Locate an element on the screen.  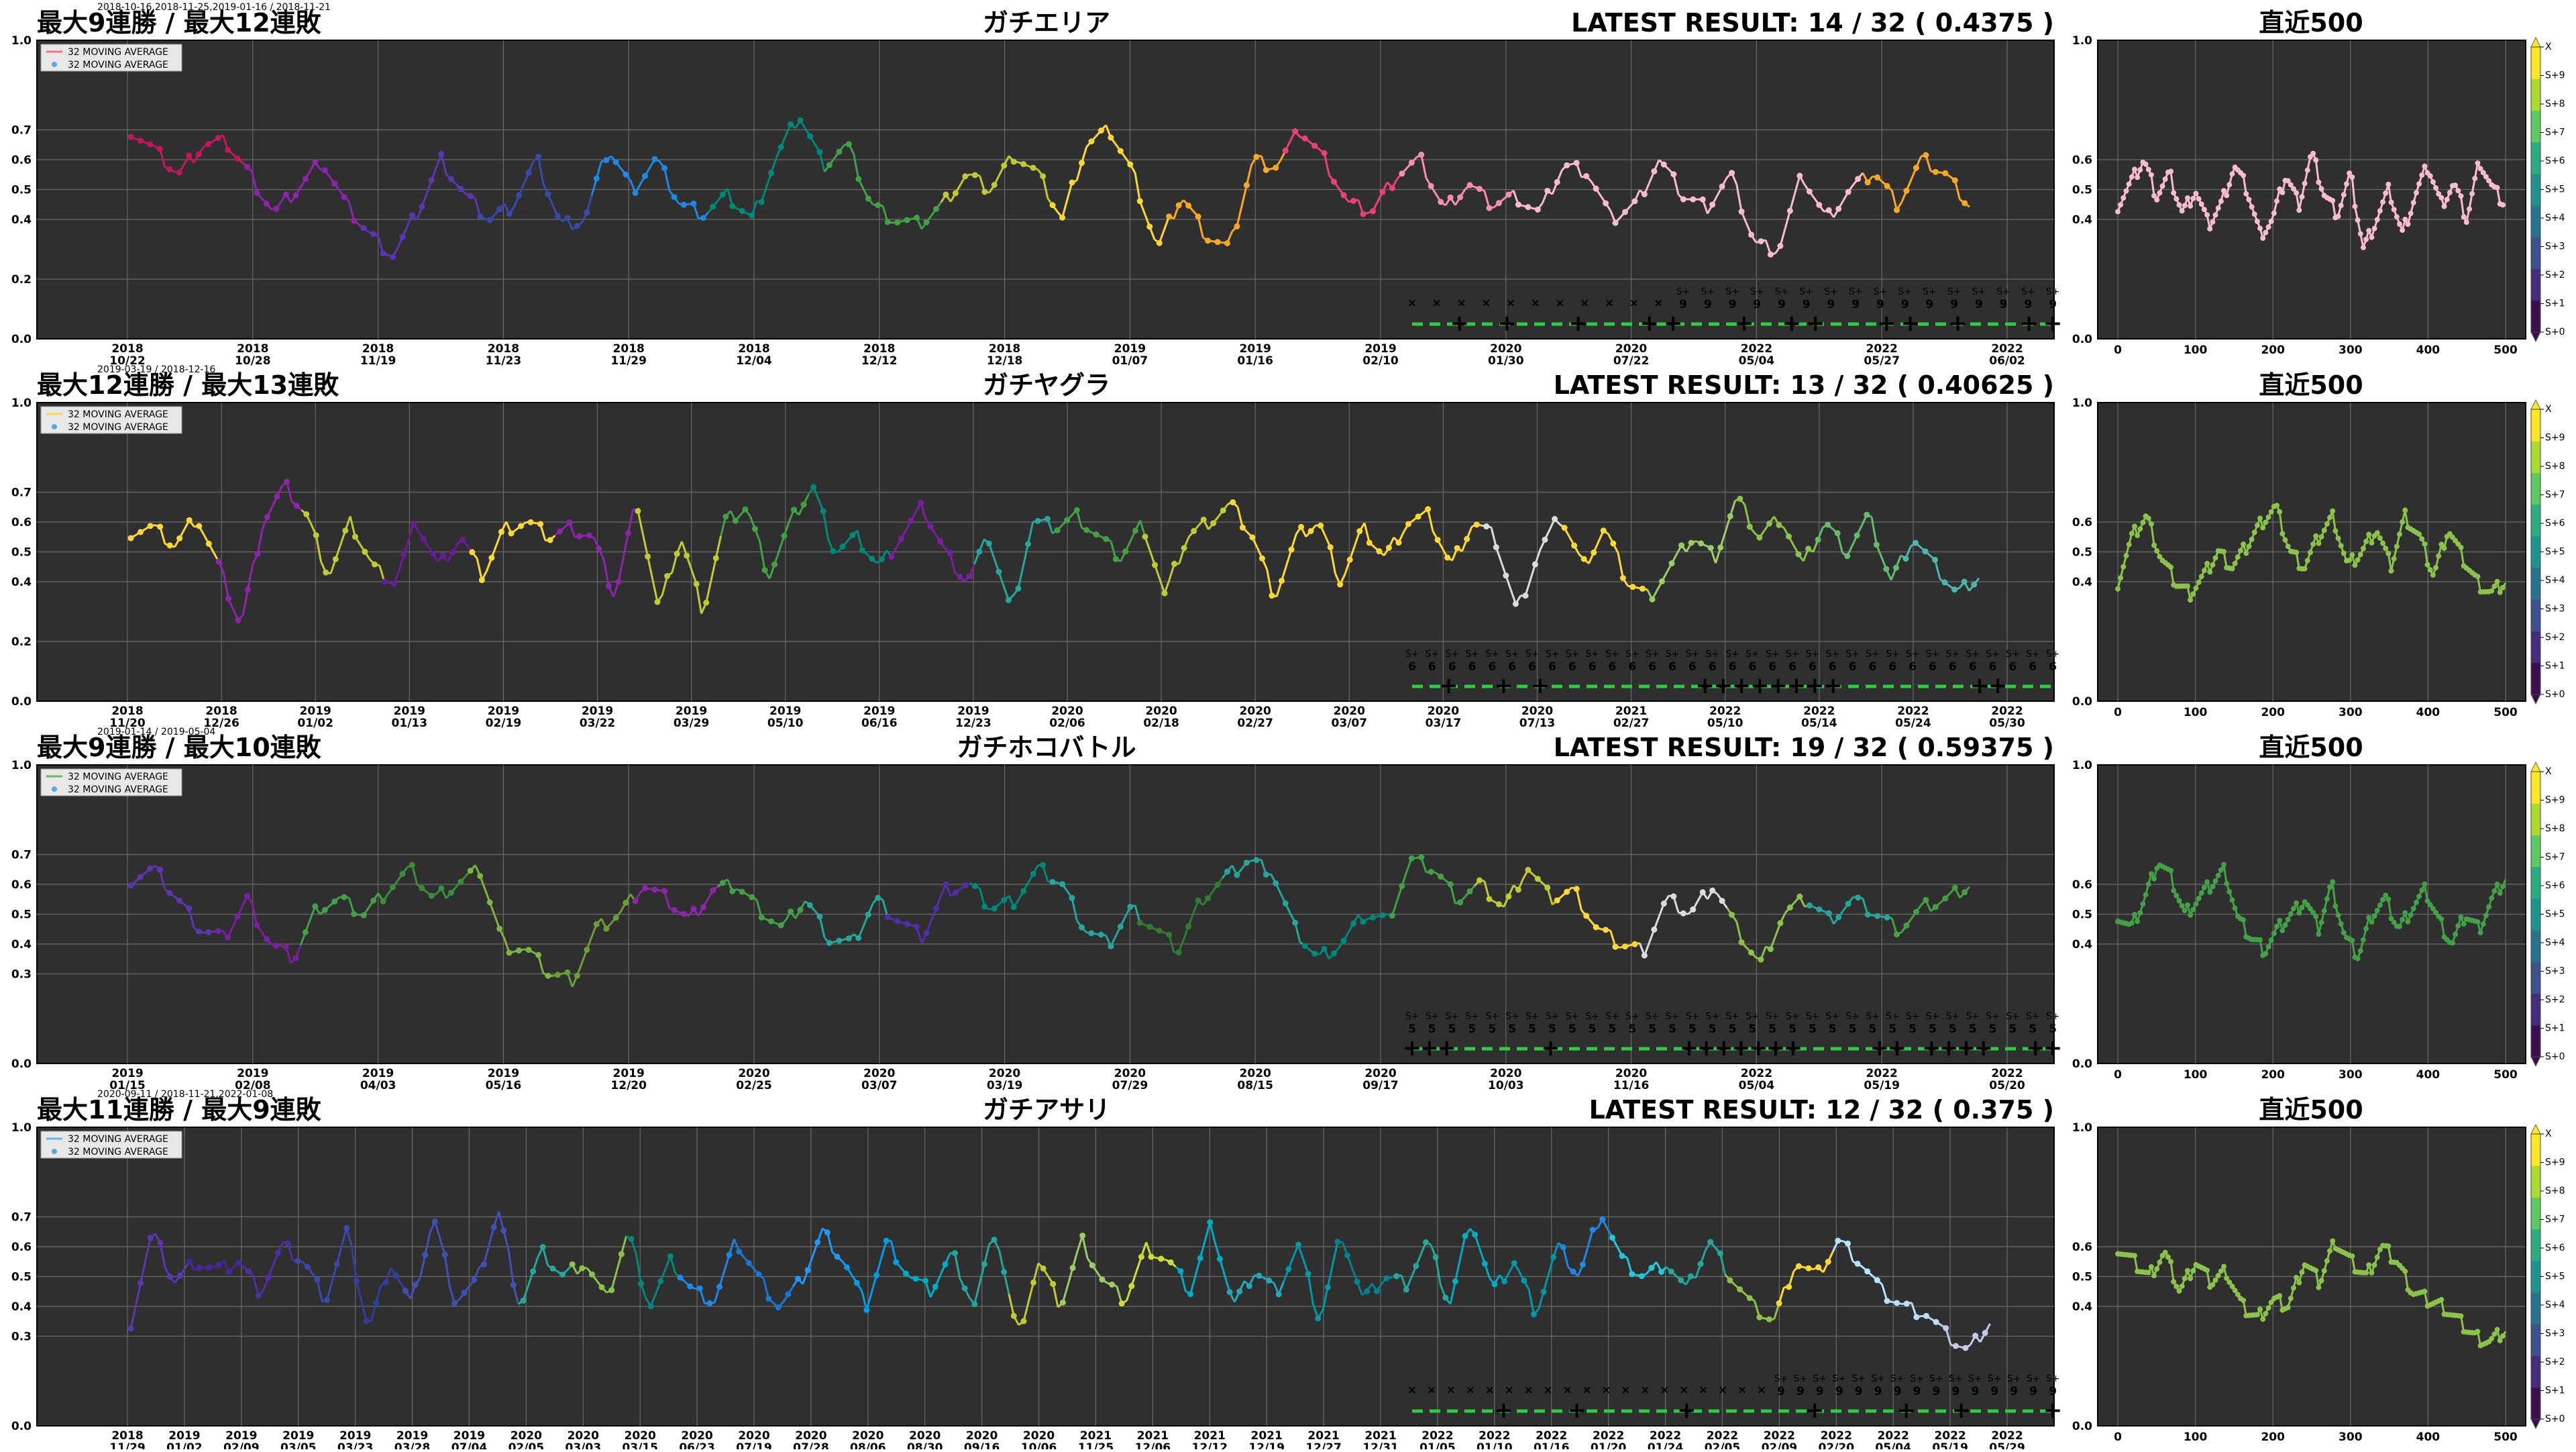
x-tick-date: 07/04 is located at coordinates (469, 1445).